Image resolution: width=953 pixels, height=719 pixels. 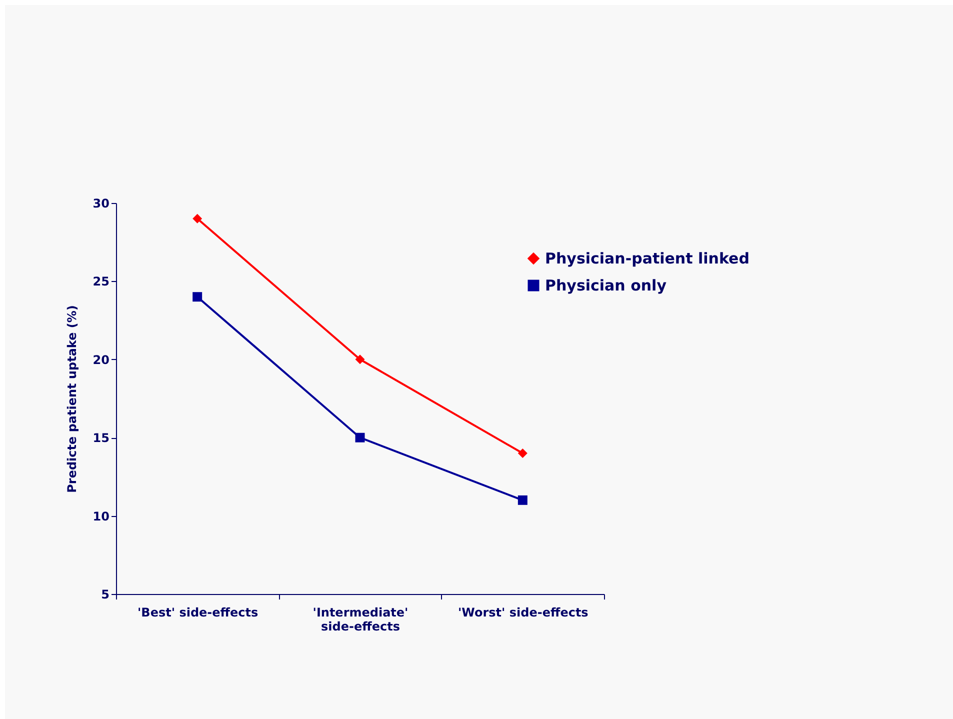 I want to click on y-axis-title: Predicte patient uptake (%), so click(x=71, y=399).